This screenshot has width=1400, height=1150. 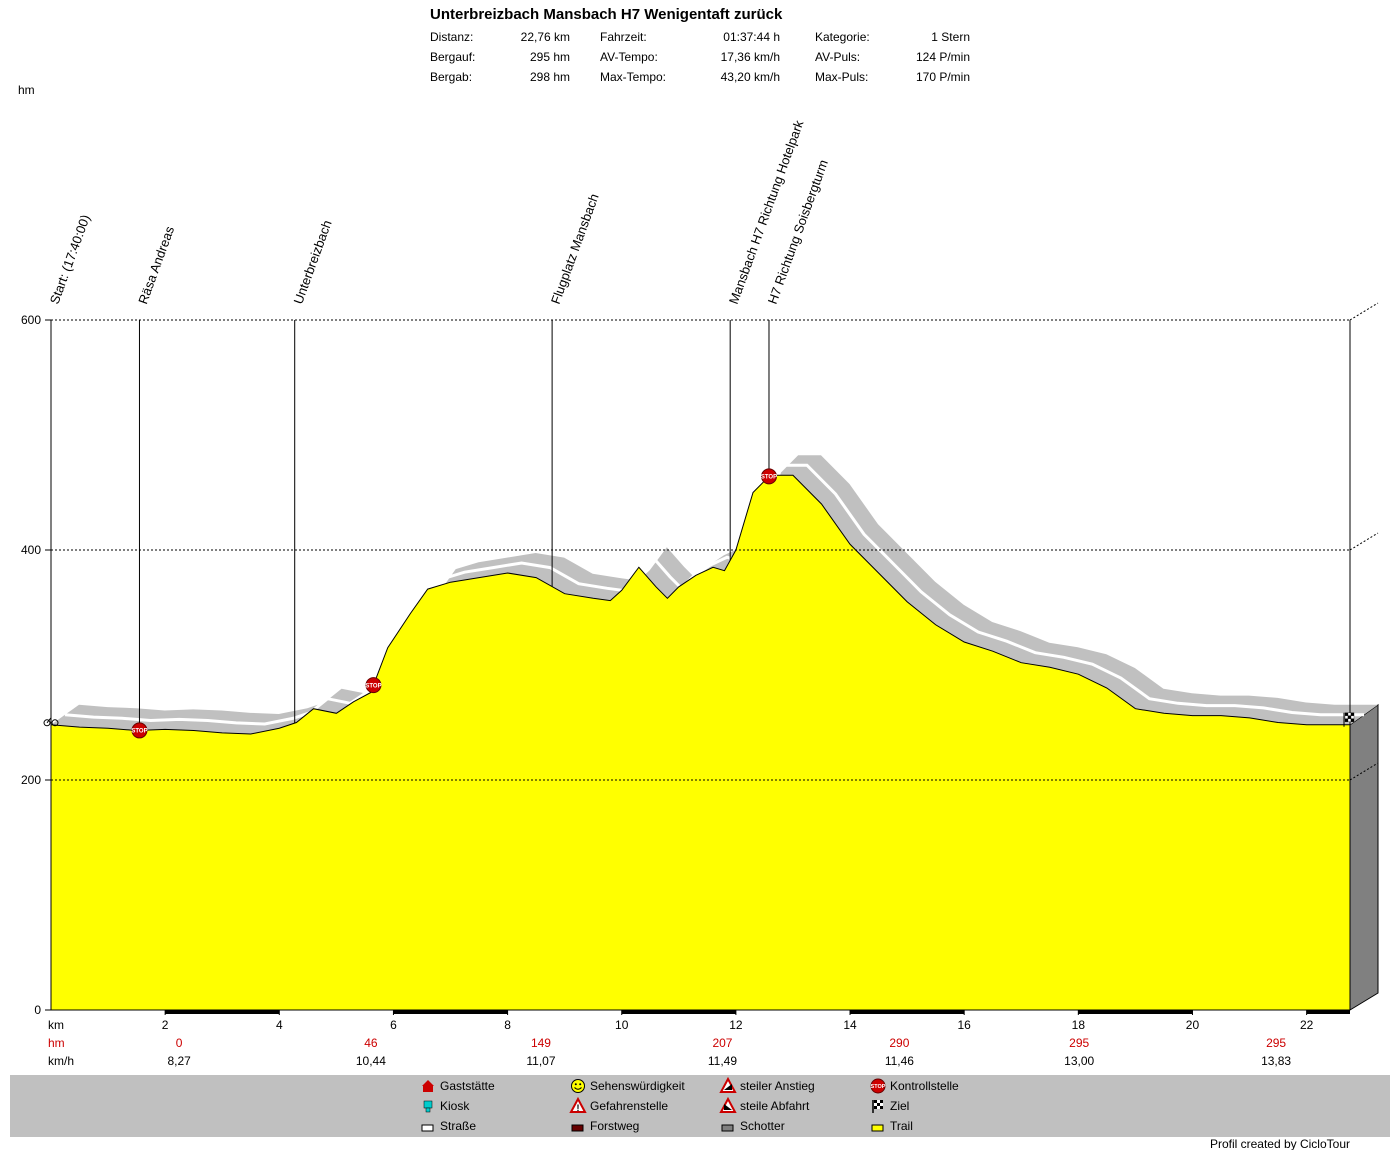 What do you see at coordinates (750, 77) in the screenshot?
I see `stat-value: 43,20 km/h` at bounding box center [750, 77].